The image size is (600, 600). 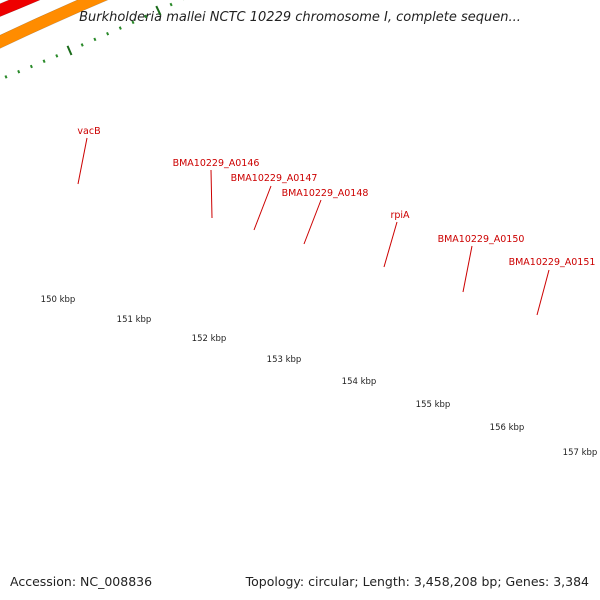 What do you see at coordinates (134, 320) in the screenshot?
I see `scale-label: 151 kbp` at bounding box center [134, 320].